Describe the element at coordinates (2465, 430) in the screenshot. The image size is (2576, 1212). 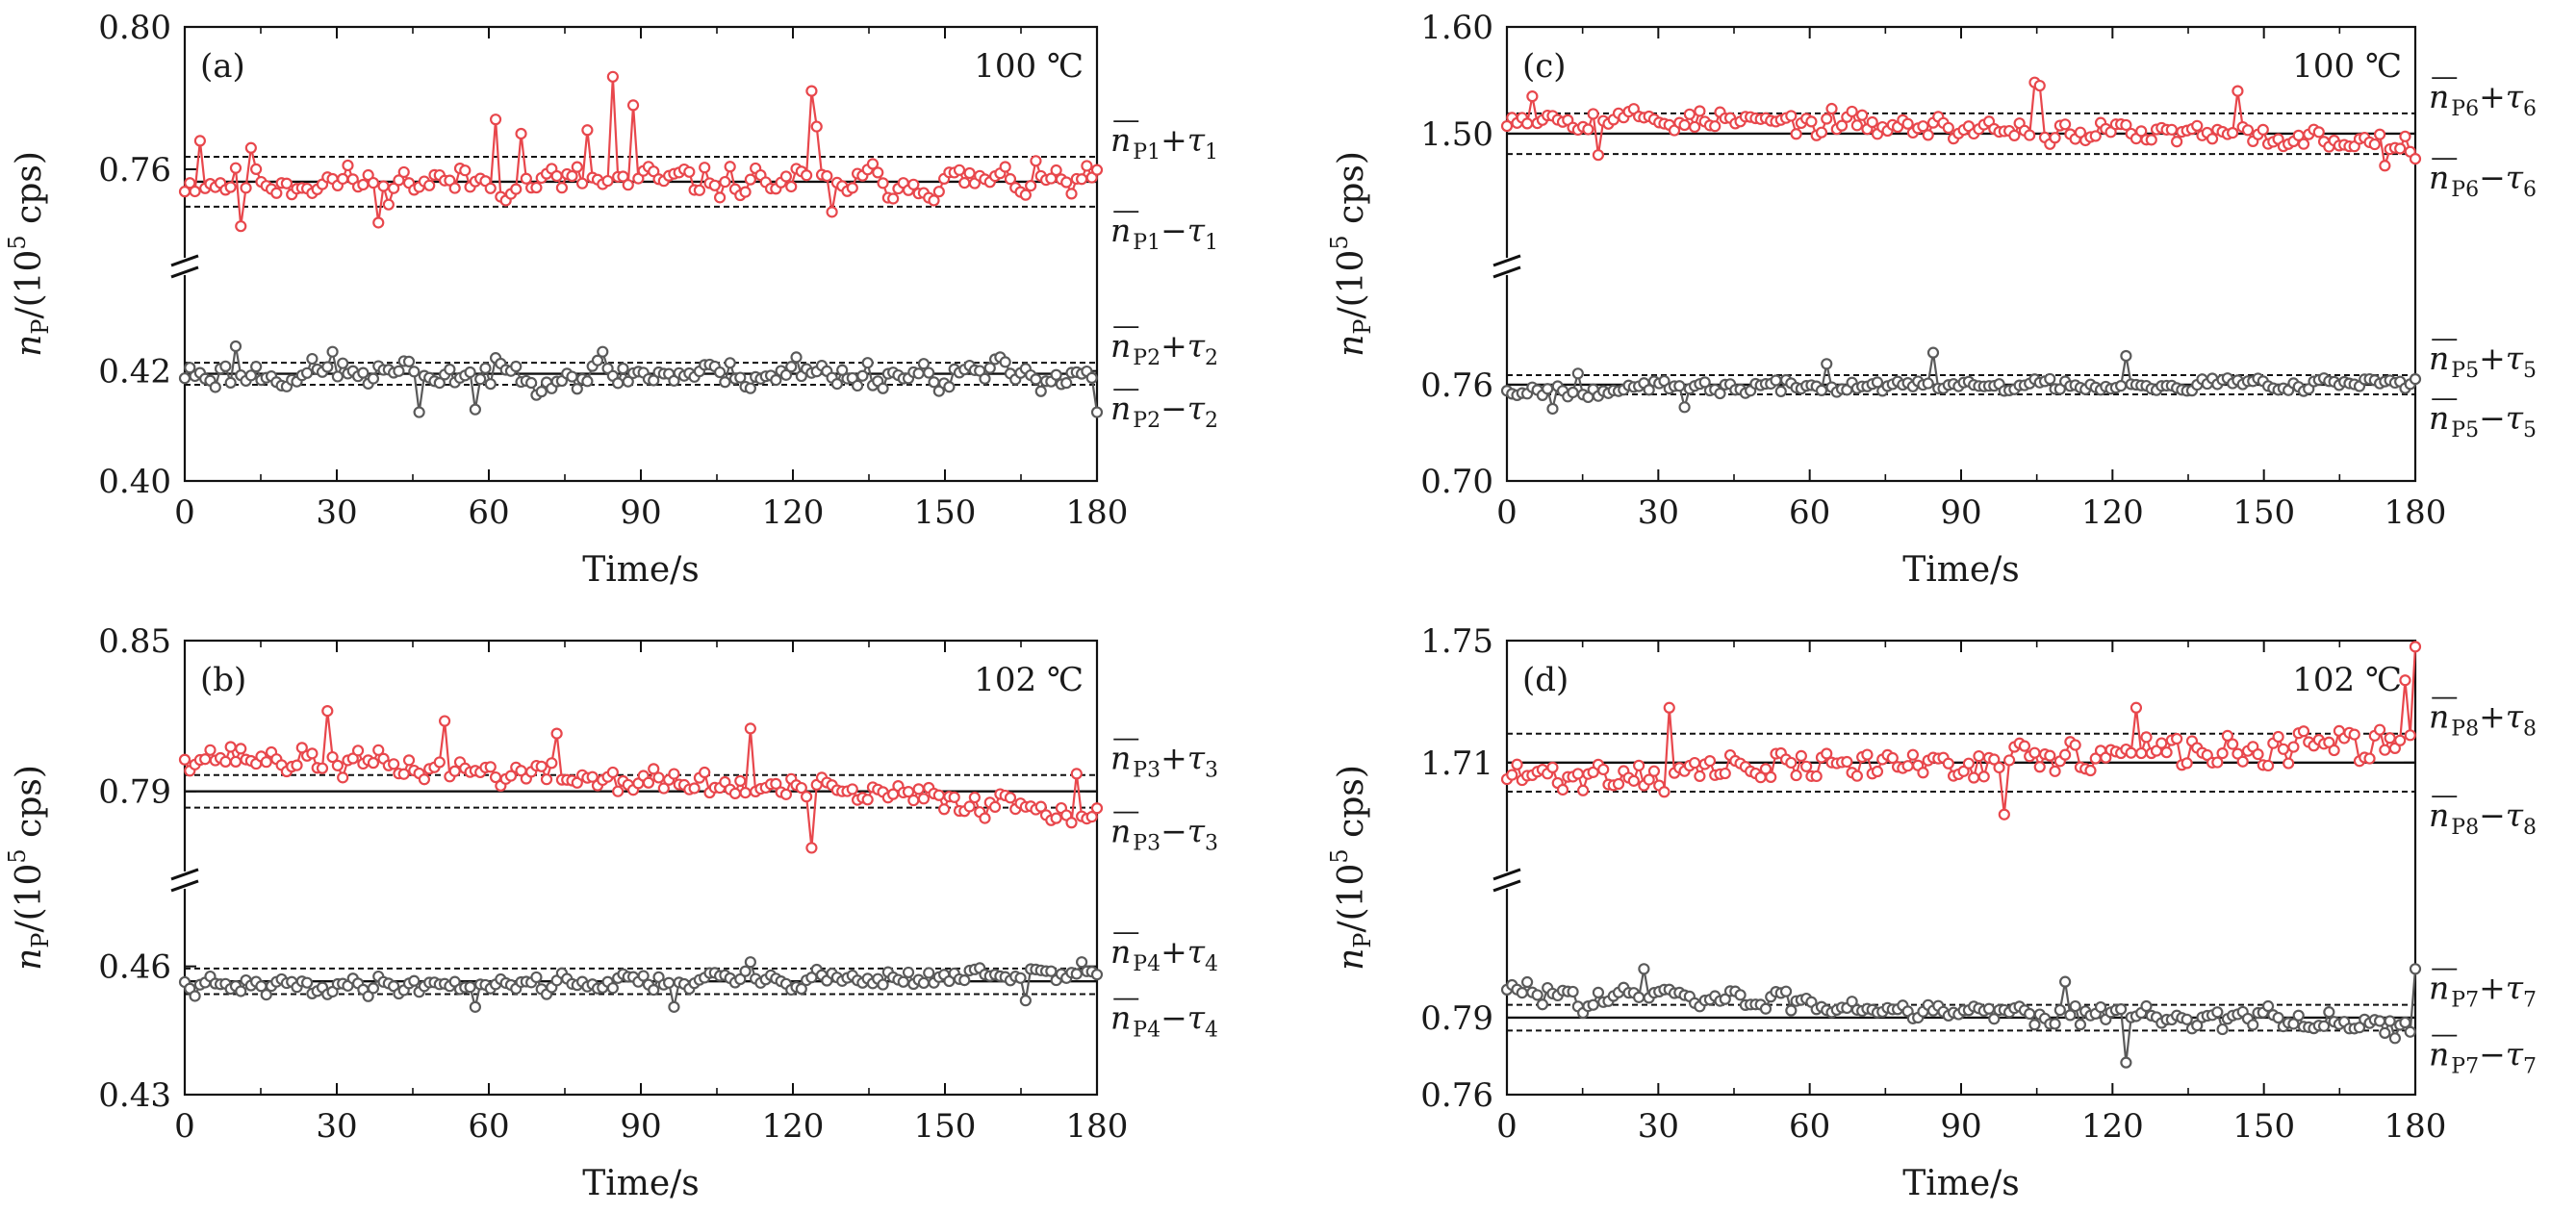
I see `lower-label-minus-sub: P5` at that location.